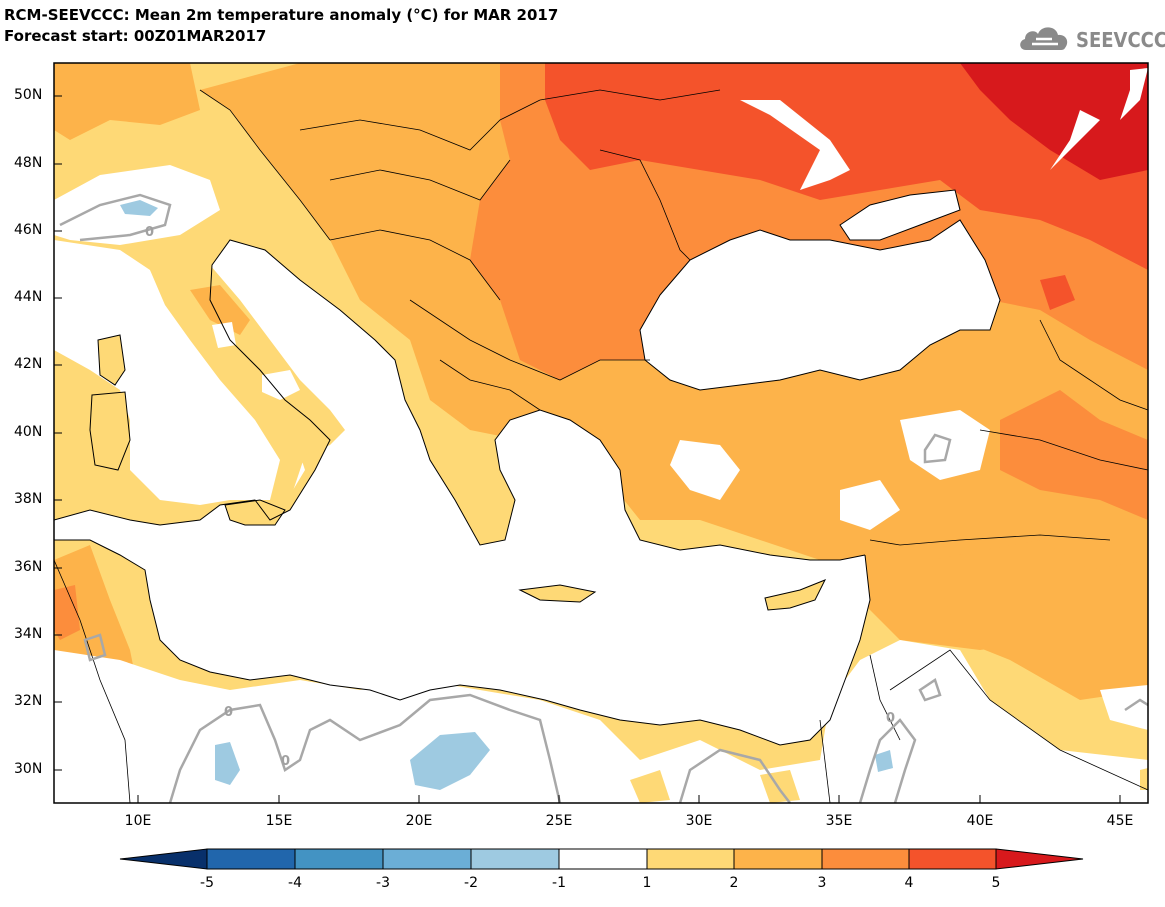  What do you see at coordinates (28, 769) in the screenshot?
I see `lat-label: 30N` at bounding box center [28, 769].